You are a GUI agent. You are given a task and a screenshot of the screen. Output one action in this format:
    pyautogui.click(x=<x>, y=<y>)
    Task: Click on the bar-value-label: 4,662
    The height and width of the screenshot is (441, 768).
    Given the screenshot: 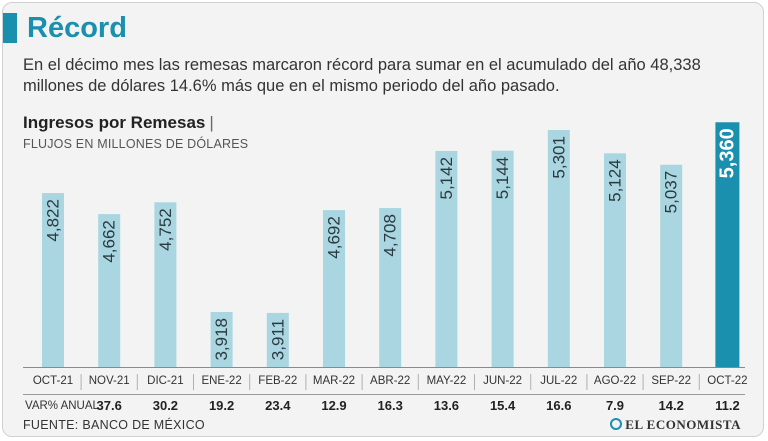 What is the action you would take?
    pyautogui.click(x=109, y=241)
    